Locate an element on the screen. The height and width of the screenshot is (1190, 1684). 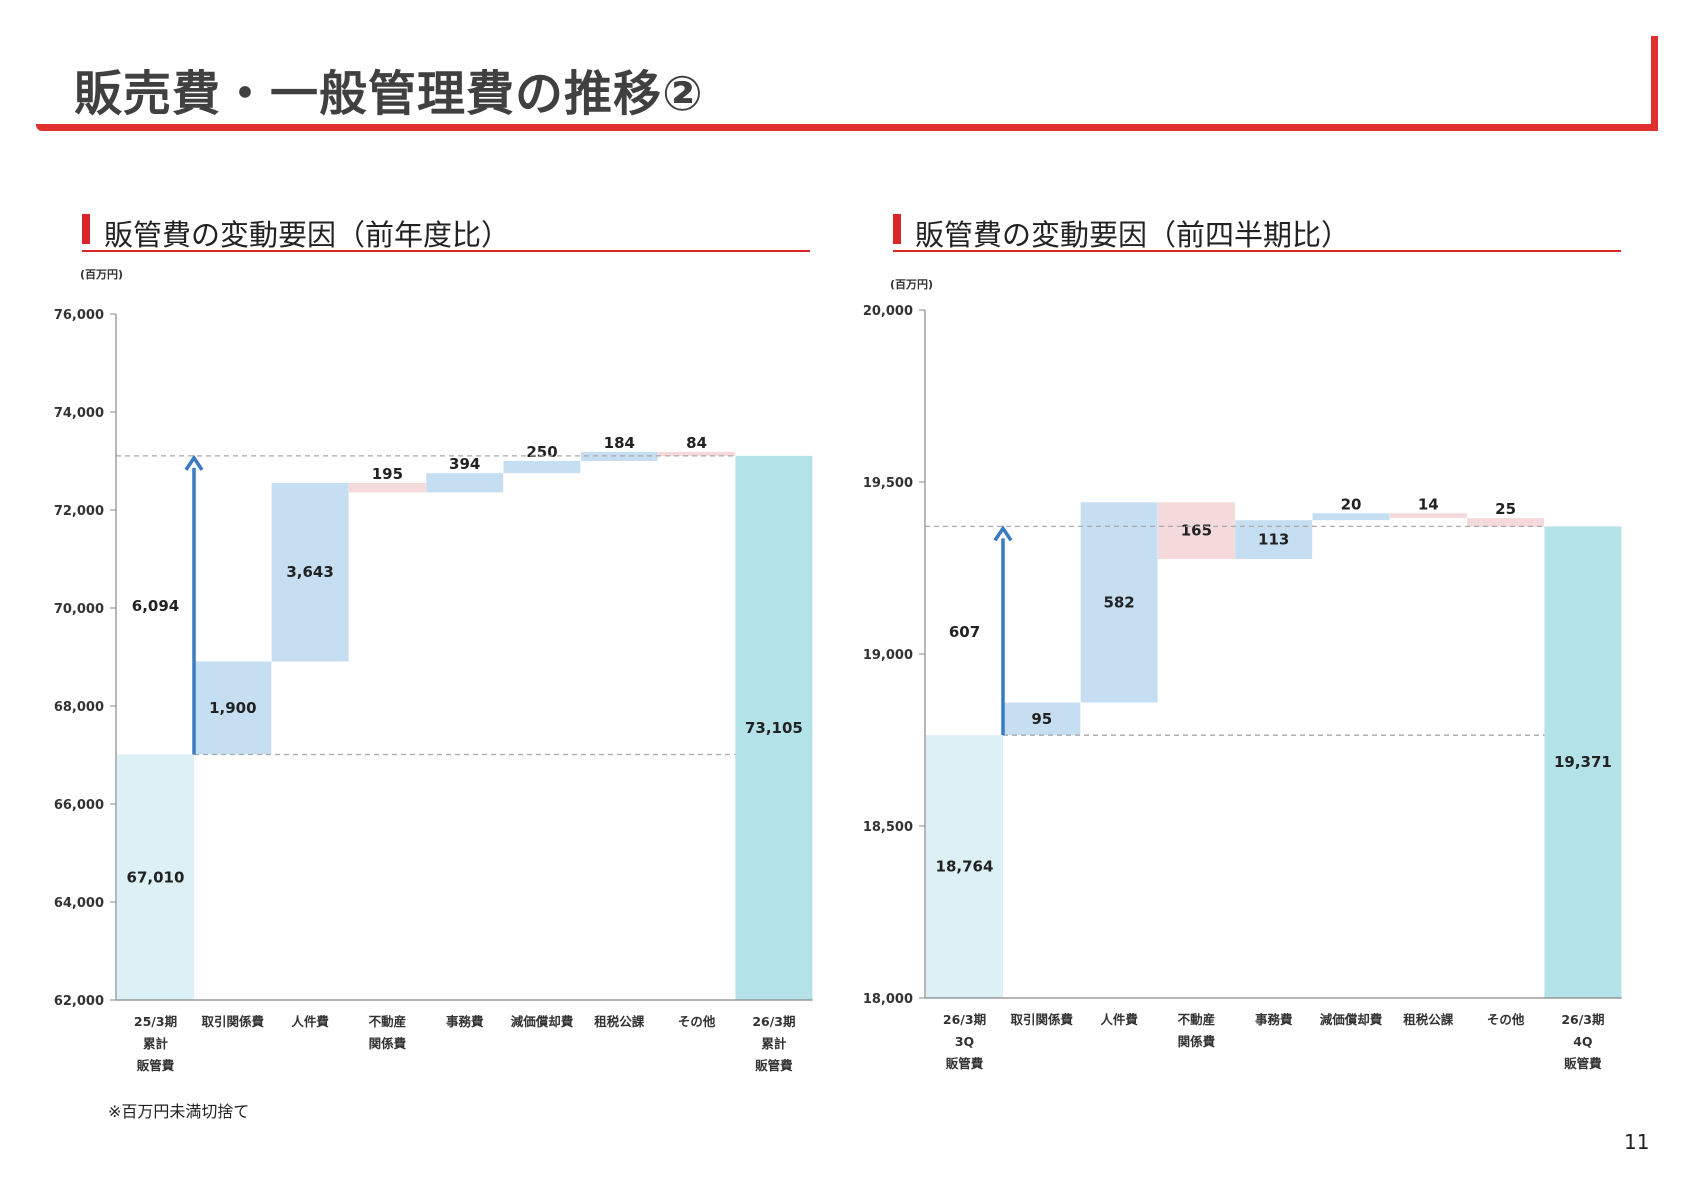
bar-value-label: 165 is located at coordinates (1196, 531).